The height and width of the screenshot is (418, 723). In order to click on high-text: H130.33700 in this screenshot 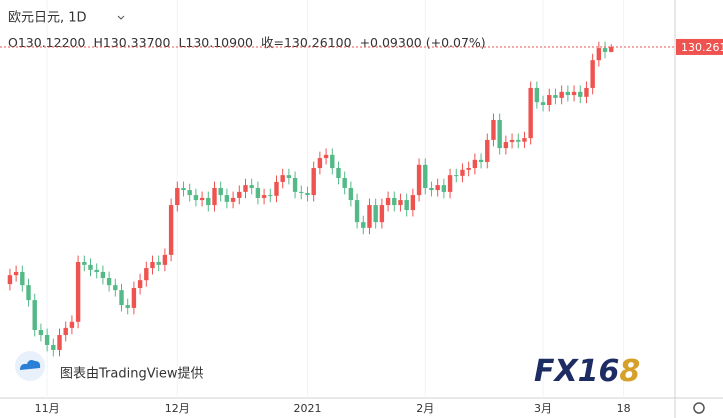, I will do `click(131, 42)`.